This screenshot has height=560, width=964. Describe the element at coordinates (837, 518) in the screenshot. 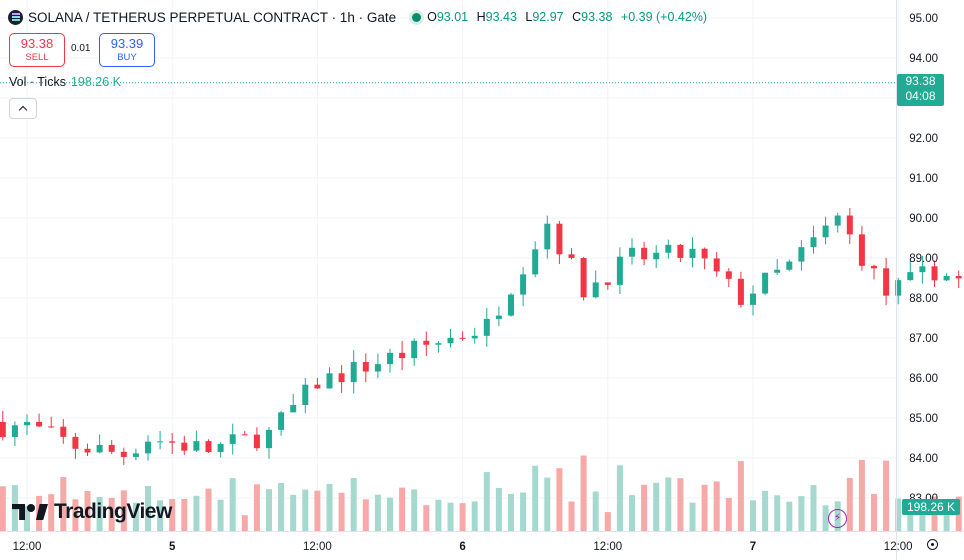

I see `lightning-icon: ⚡` at that location.